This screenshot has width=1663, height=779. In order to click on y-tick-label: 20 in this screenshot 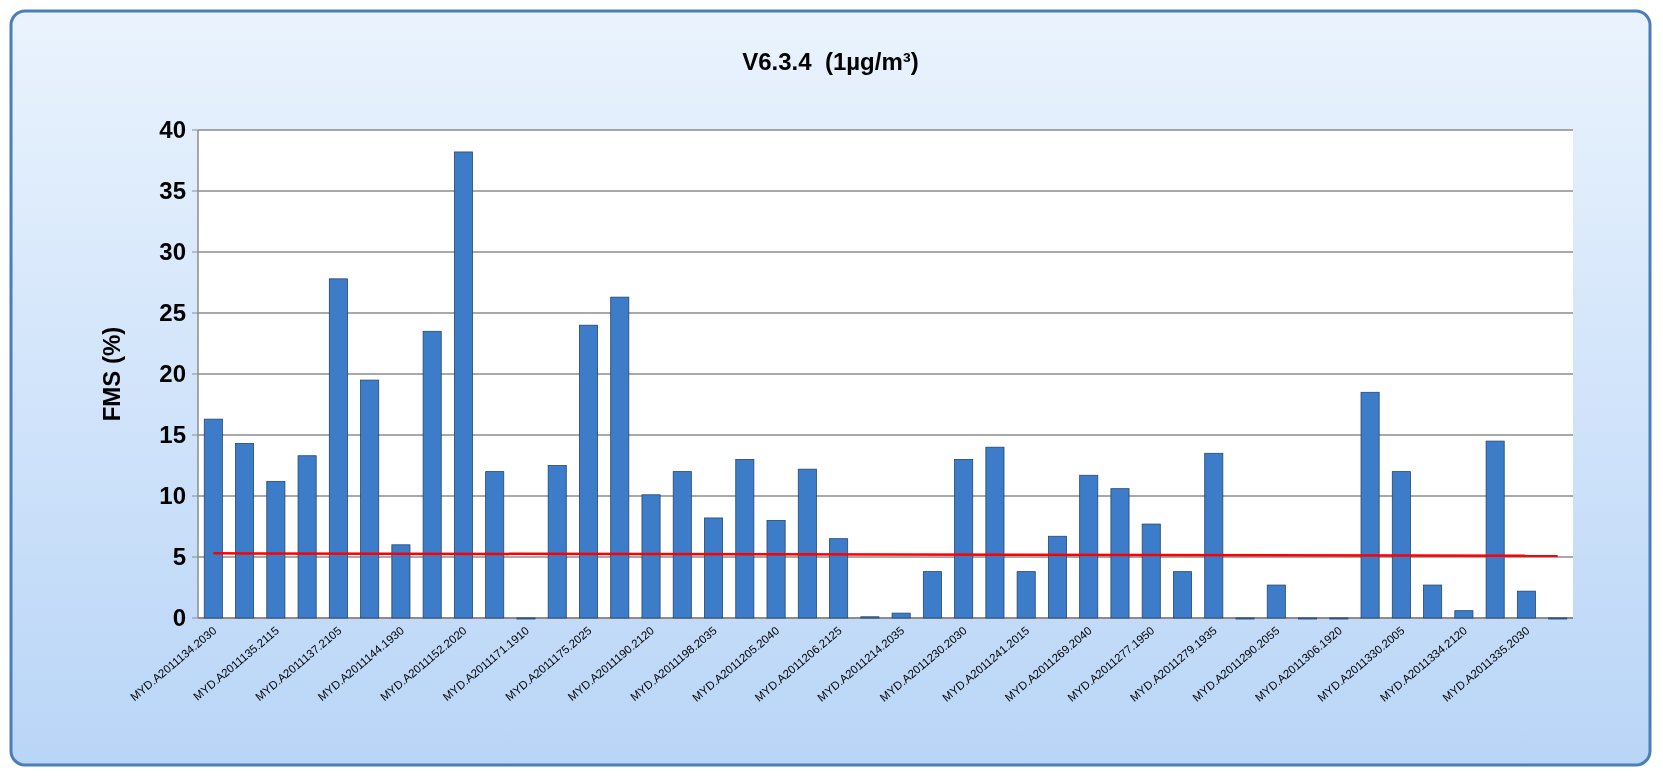, I will do `click(172, 374)`.